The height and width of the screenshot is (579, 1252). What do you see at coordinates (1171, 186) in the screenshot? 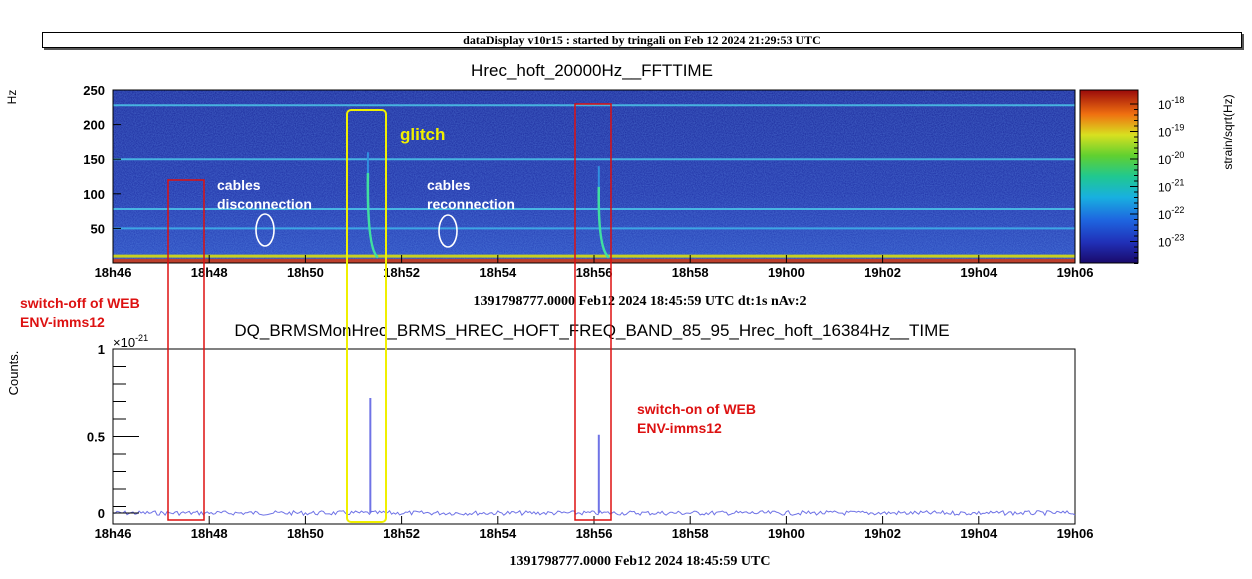
I see `colorbar-tick-label: 10-21` at bounding box center [1171, 186].